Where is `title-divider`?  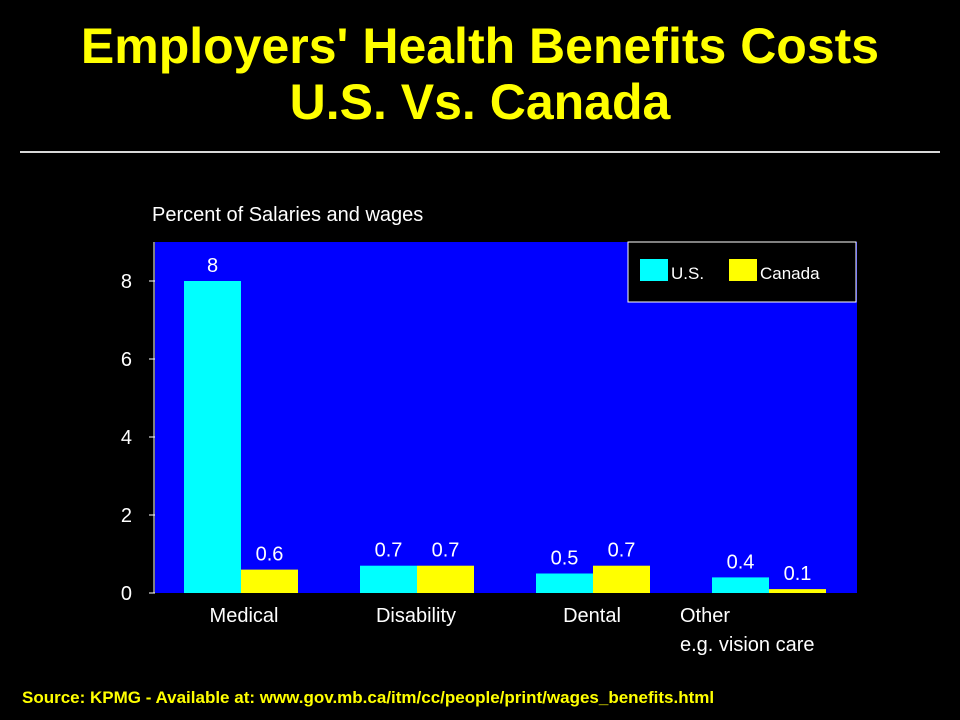 title-divider is located at coordinates (480, 152).